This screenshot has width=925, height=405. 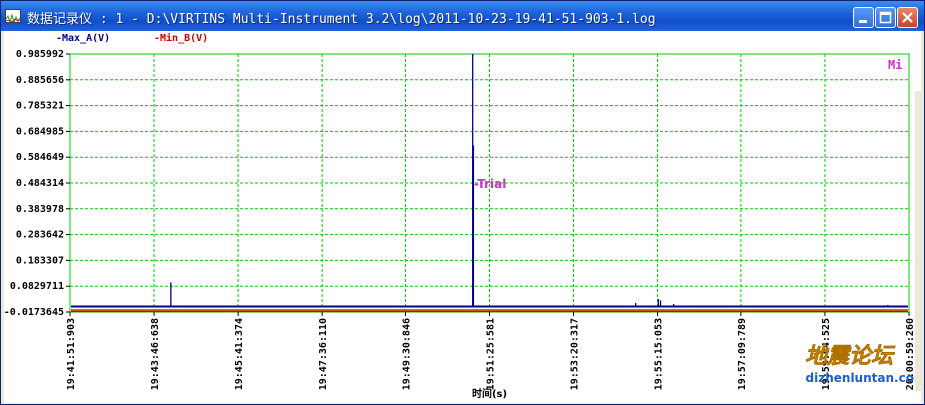 I want to click on x-tick-label: 20:00:59:260, so click(x=910, y=354).